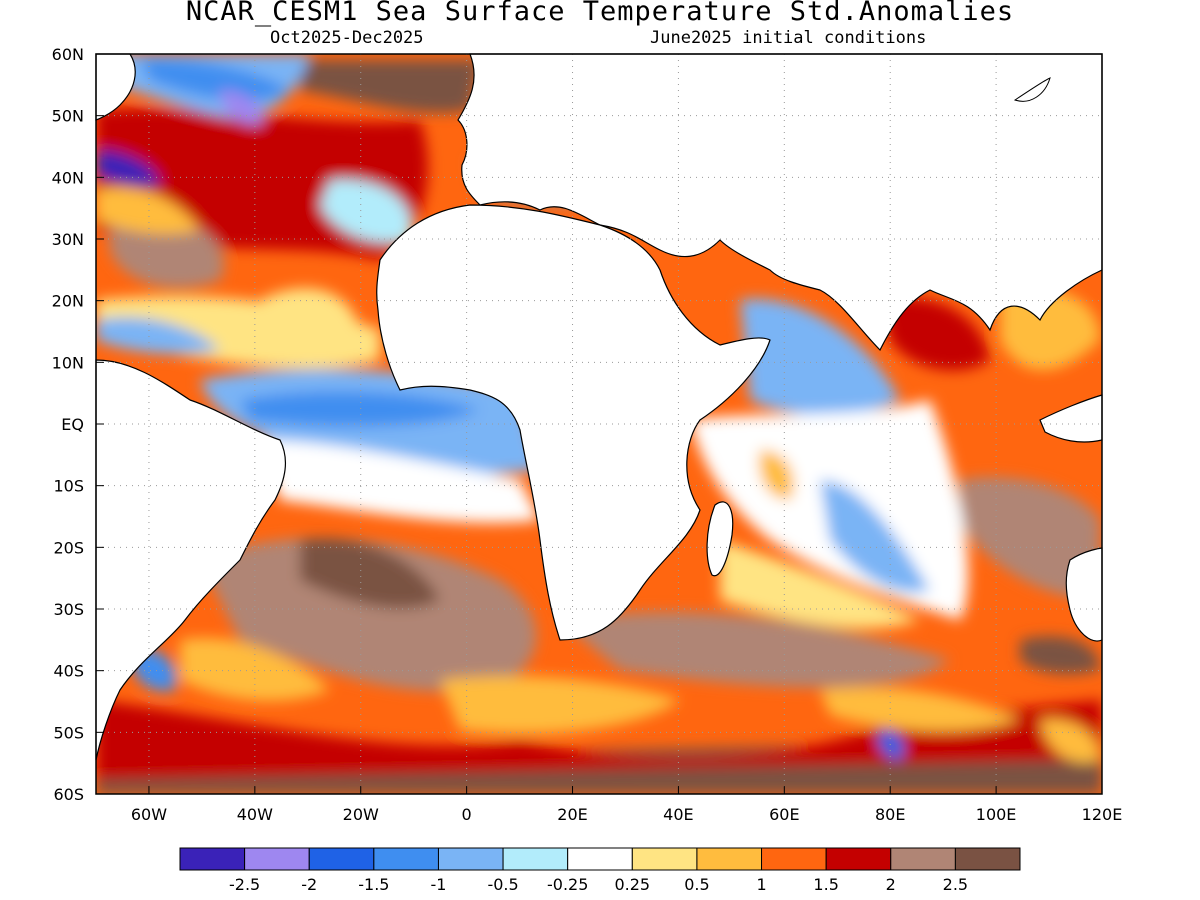  What do you see at coordinates (255, 814) in the screenshot?
I see `lon-tick-label: 40W` at bounding box center [255, 814].